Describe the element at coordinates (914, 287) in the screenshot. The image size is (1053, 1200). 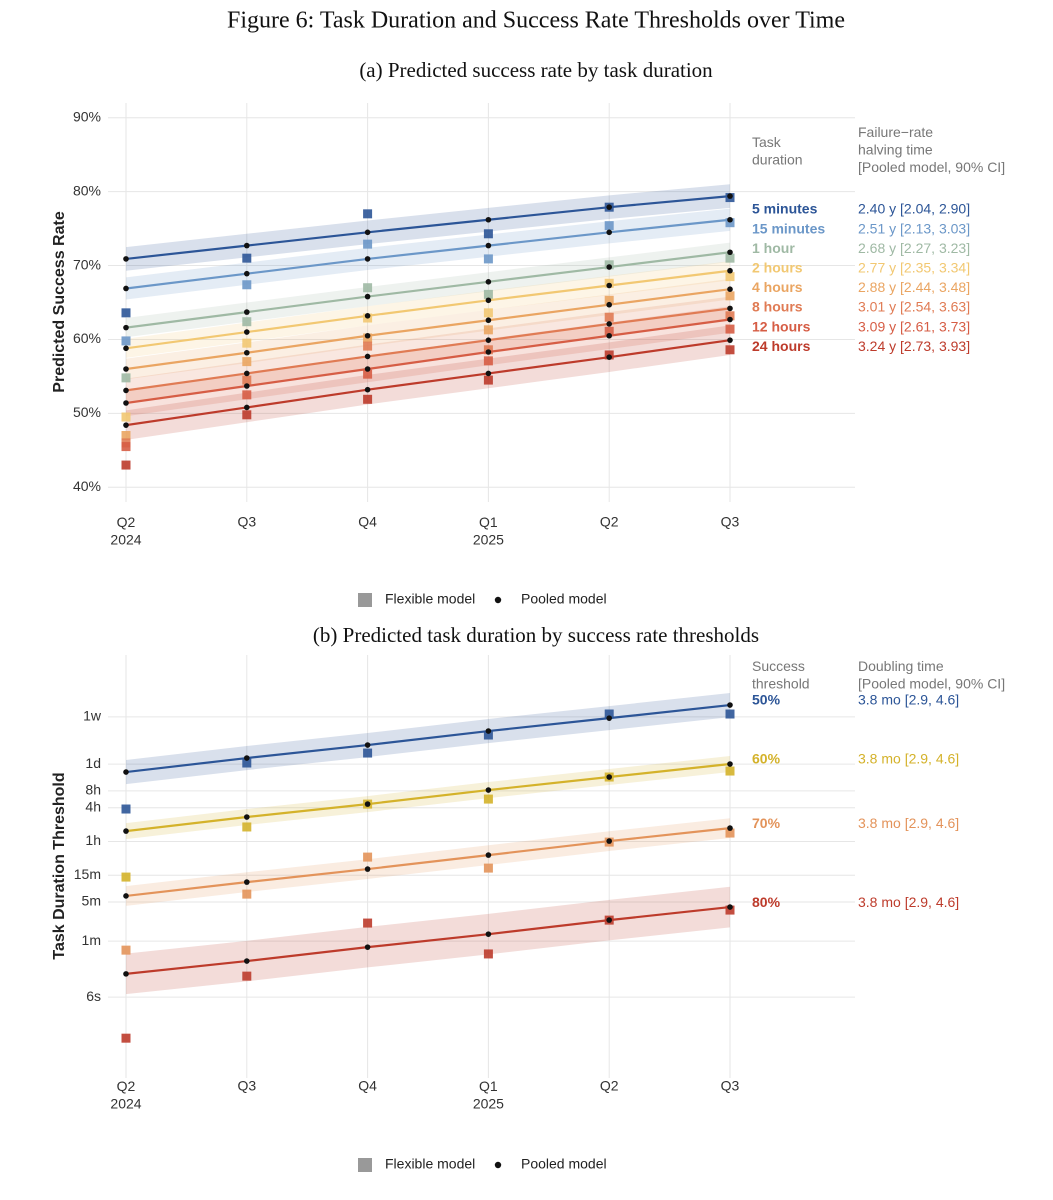
I see `series-annotation: 2.88 y [2.44, 3.48]` at that location.